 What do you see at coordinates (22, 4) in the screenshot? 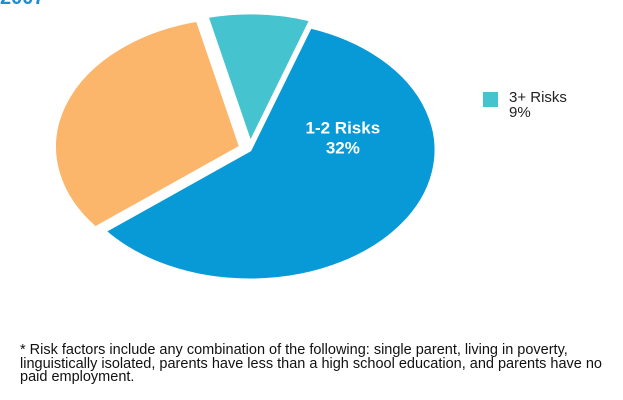
I see `chart-title-fragment: 2007` at bounding box center [22, 4].